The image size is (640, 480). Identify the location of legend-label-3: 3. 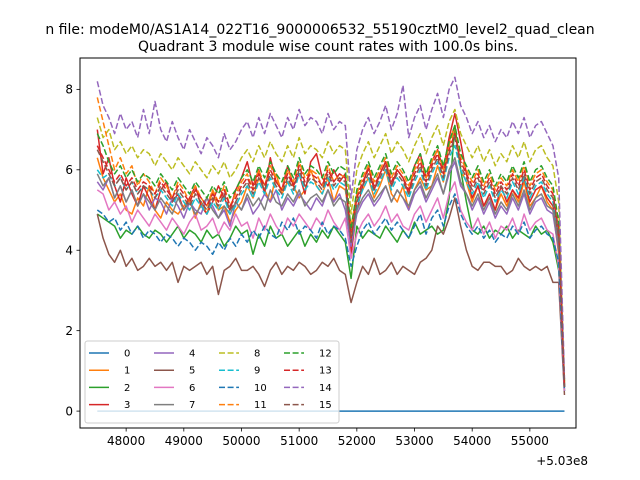
(127, 405).